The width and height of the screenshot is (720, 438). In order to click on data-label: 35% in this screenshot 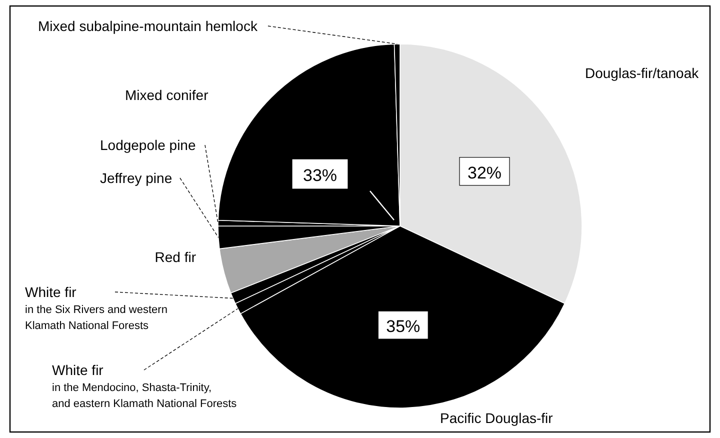, I will do `click(403, 326)`.